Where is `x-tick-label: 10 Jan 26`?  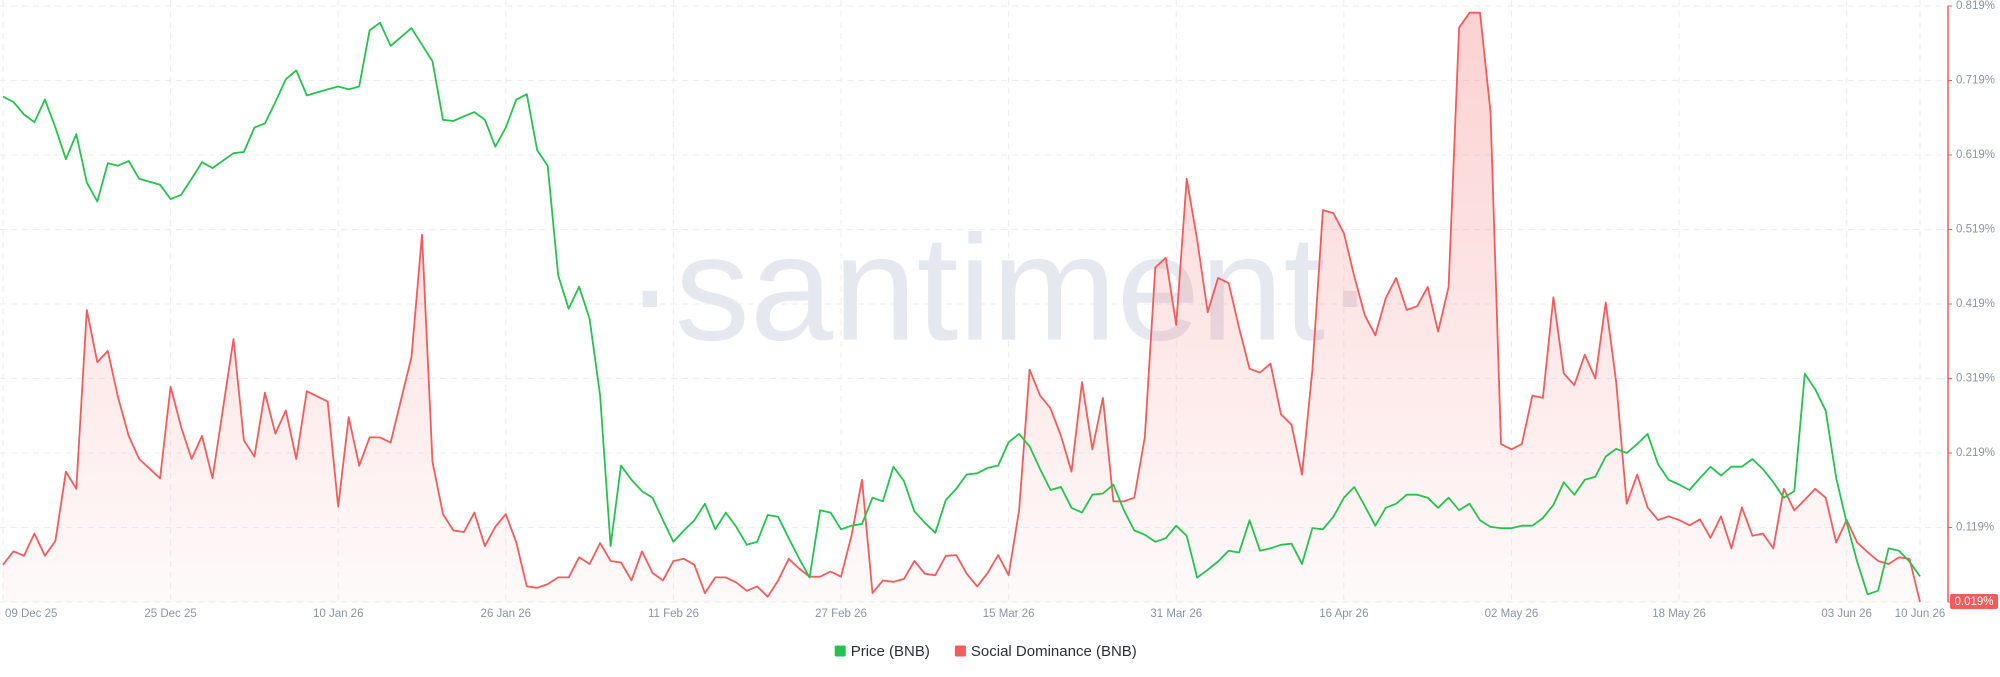
x-tick-label: 10 Jan 26 is located at coordinates (338, 614).